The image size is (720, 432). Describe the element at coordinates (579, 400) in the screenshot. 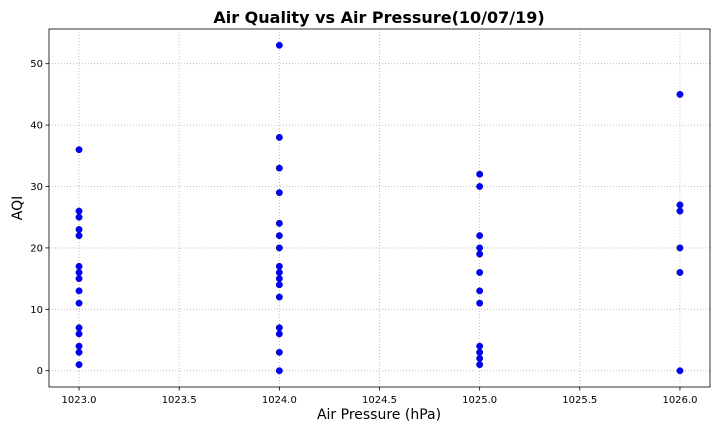

I see `x-tick-label: 1025.5` at that location.